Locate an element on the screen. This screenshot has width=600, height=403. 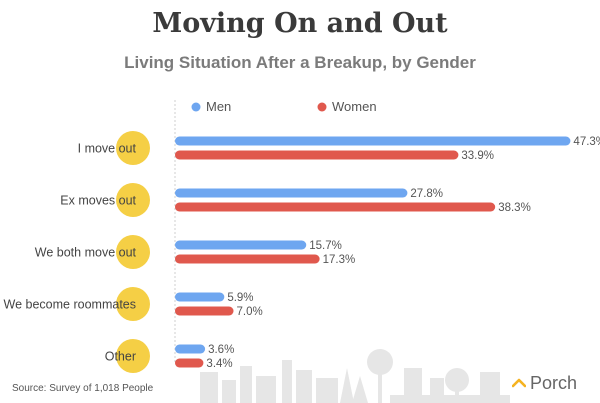
data-label: 47.3% is located at coordinates (586, 142).